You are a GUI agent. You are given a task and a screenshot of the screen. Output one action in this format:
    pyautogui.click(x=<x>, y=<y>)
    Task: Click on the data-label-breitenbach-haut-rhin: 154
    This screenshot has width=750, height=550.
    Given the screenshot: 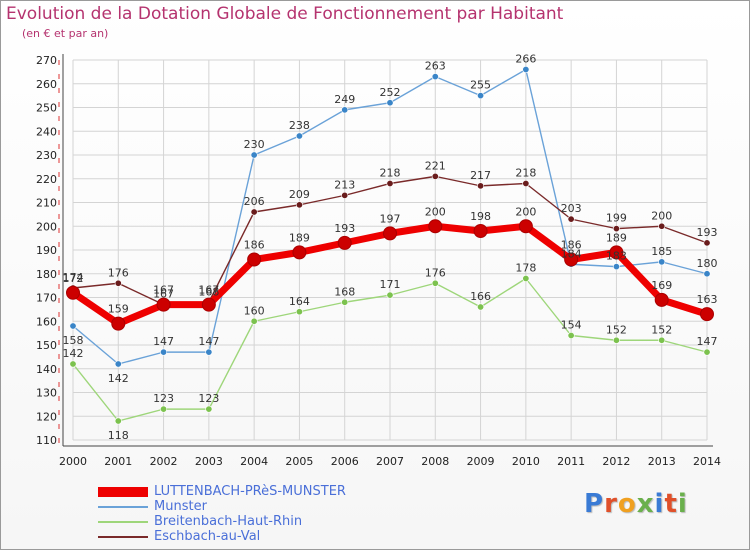 What is the action you would take?
    pyautogui.click(x=571, y=325)
    